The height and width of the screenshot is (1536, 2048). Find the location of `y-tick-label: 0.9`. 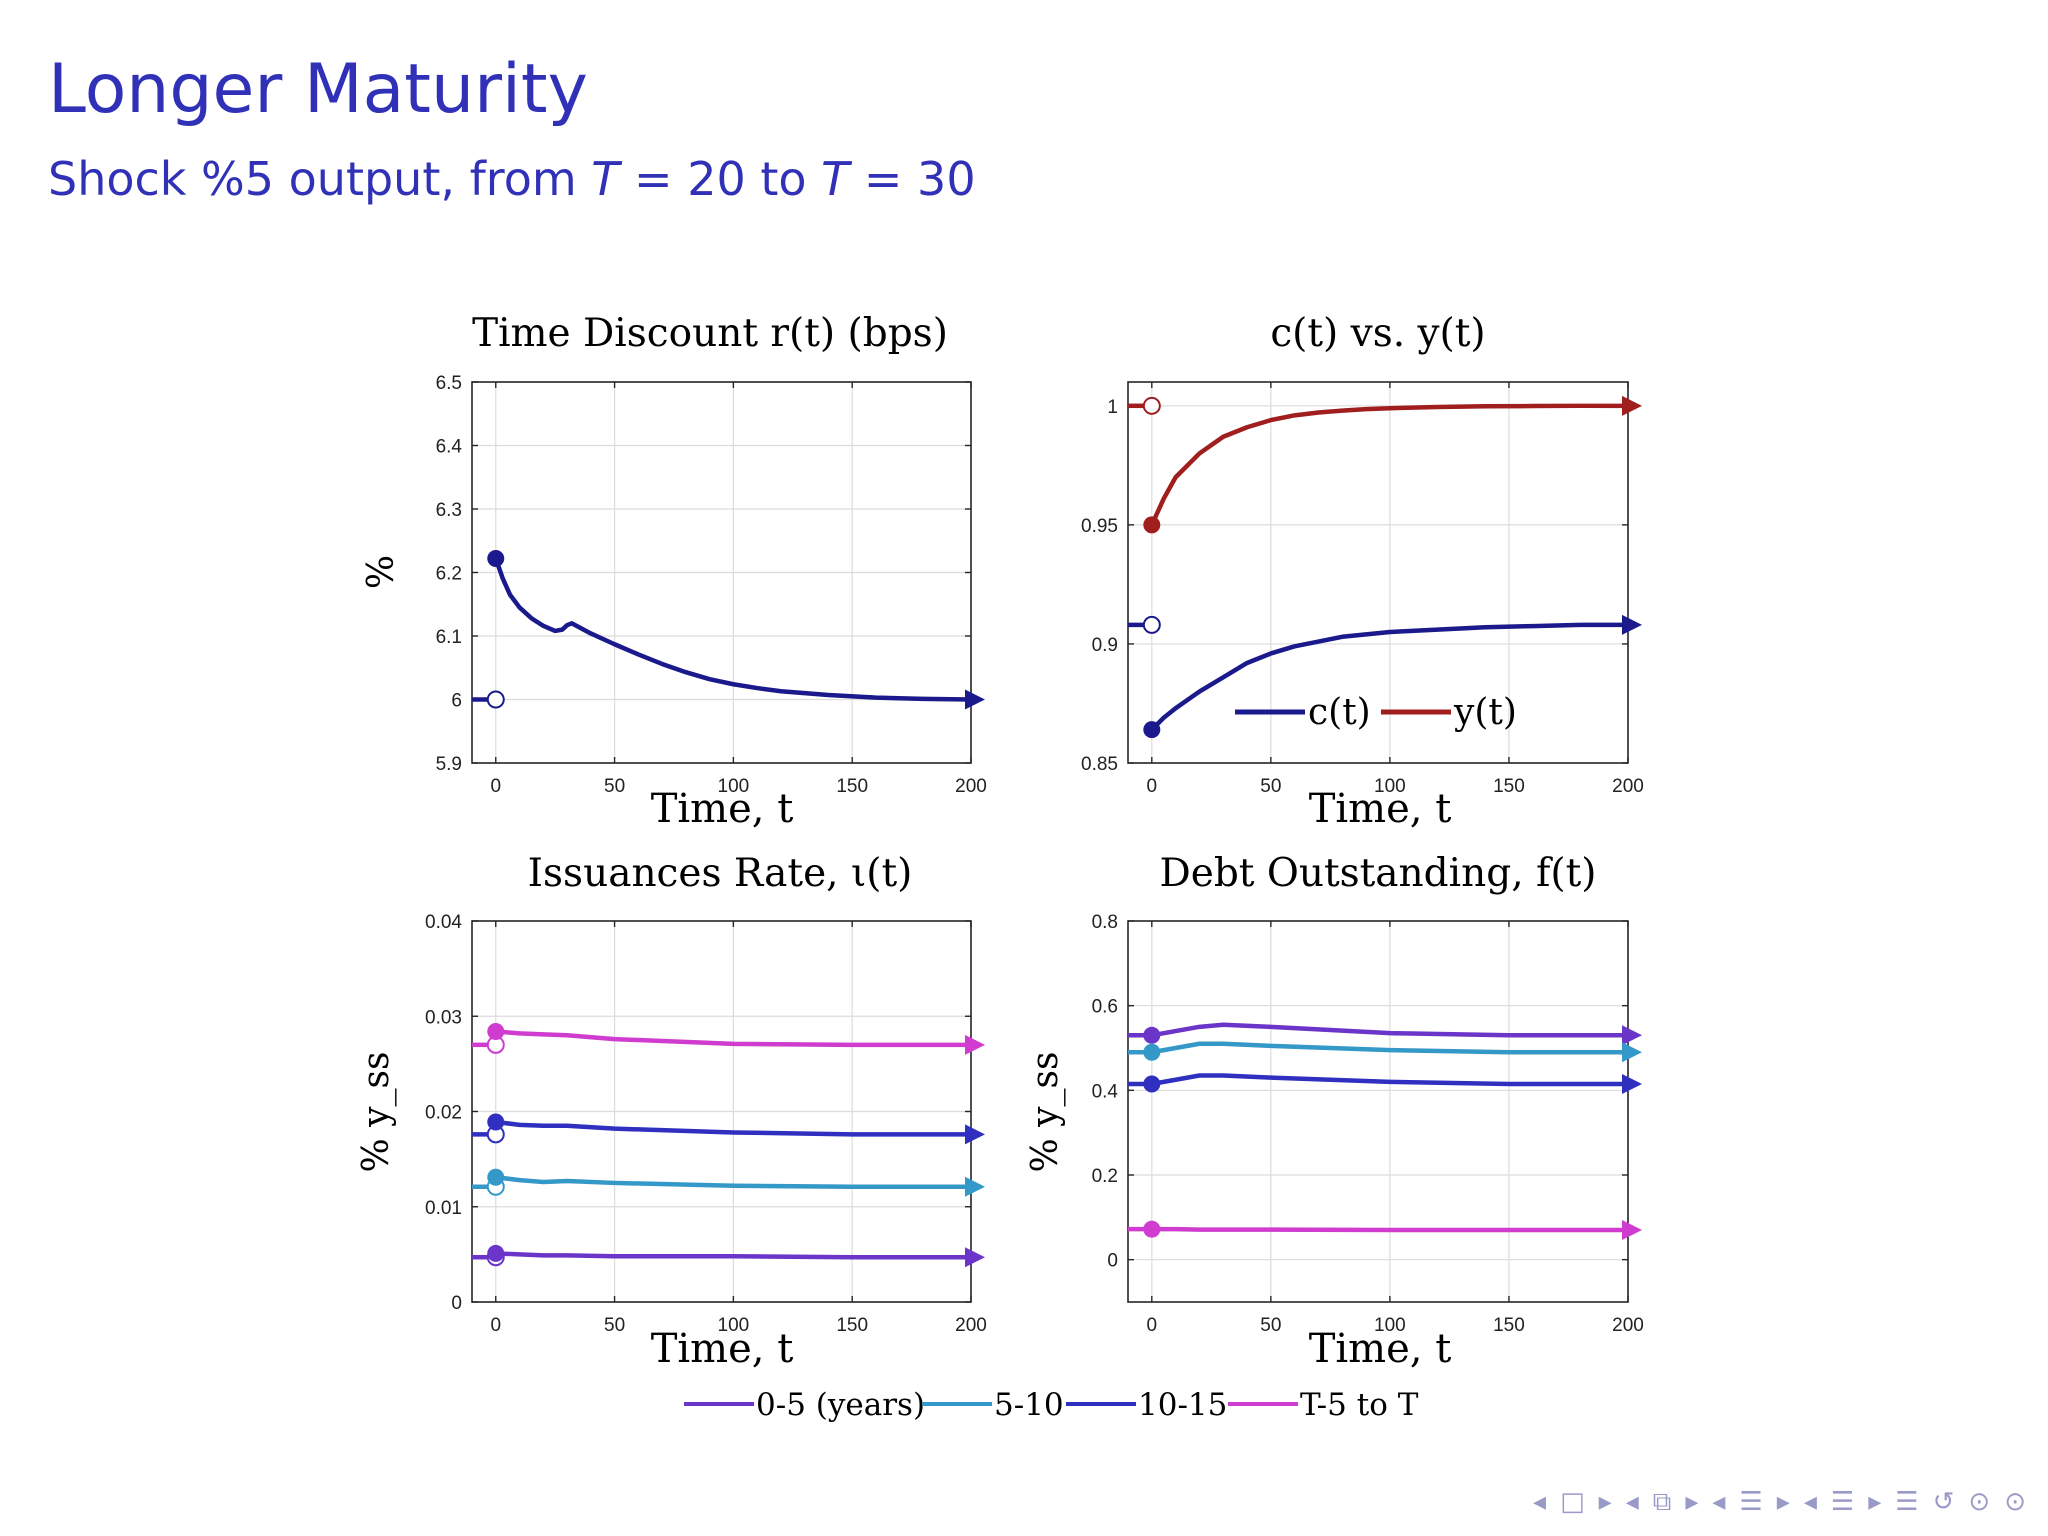

y-tick-label: 0.9 is located at coordinates (1105, 645).